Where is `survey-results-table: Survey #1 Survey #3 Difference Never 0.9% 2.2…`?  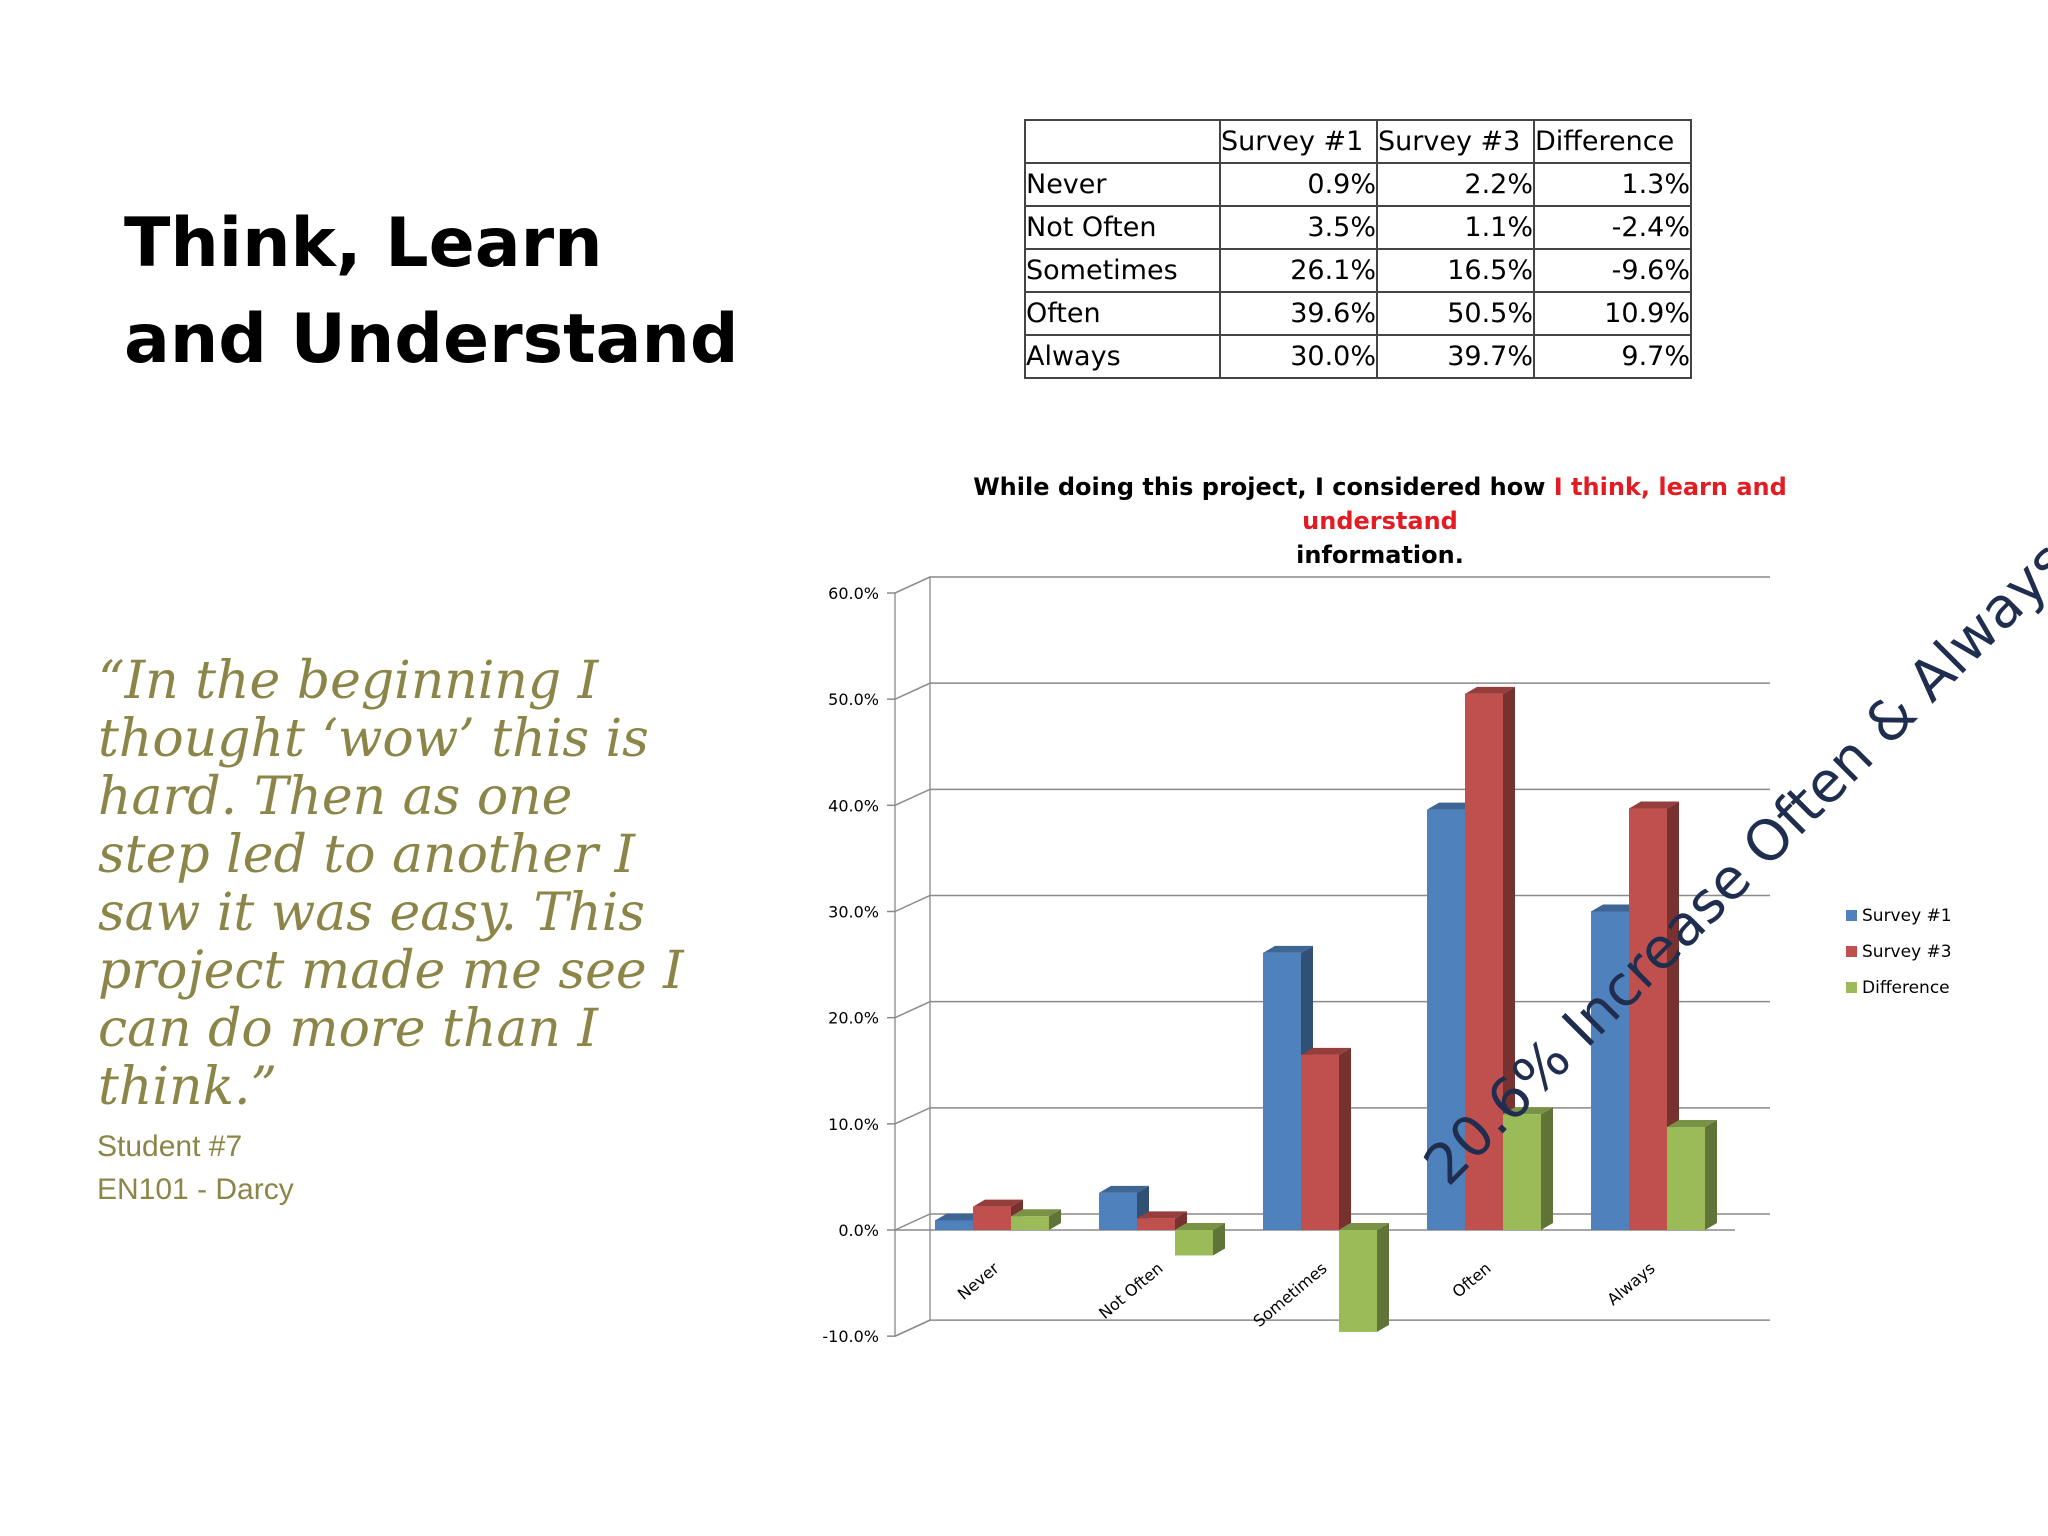
survey-results-table: Survey #1 Survey #3 Difference Never 0.9% 2.2… is located at coordinates (1358, 249).